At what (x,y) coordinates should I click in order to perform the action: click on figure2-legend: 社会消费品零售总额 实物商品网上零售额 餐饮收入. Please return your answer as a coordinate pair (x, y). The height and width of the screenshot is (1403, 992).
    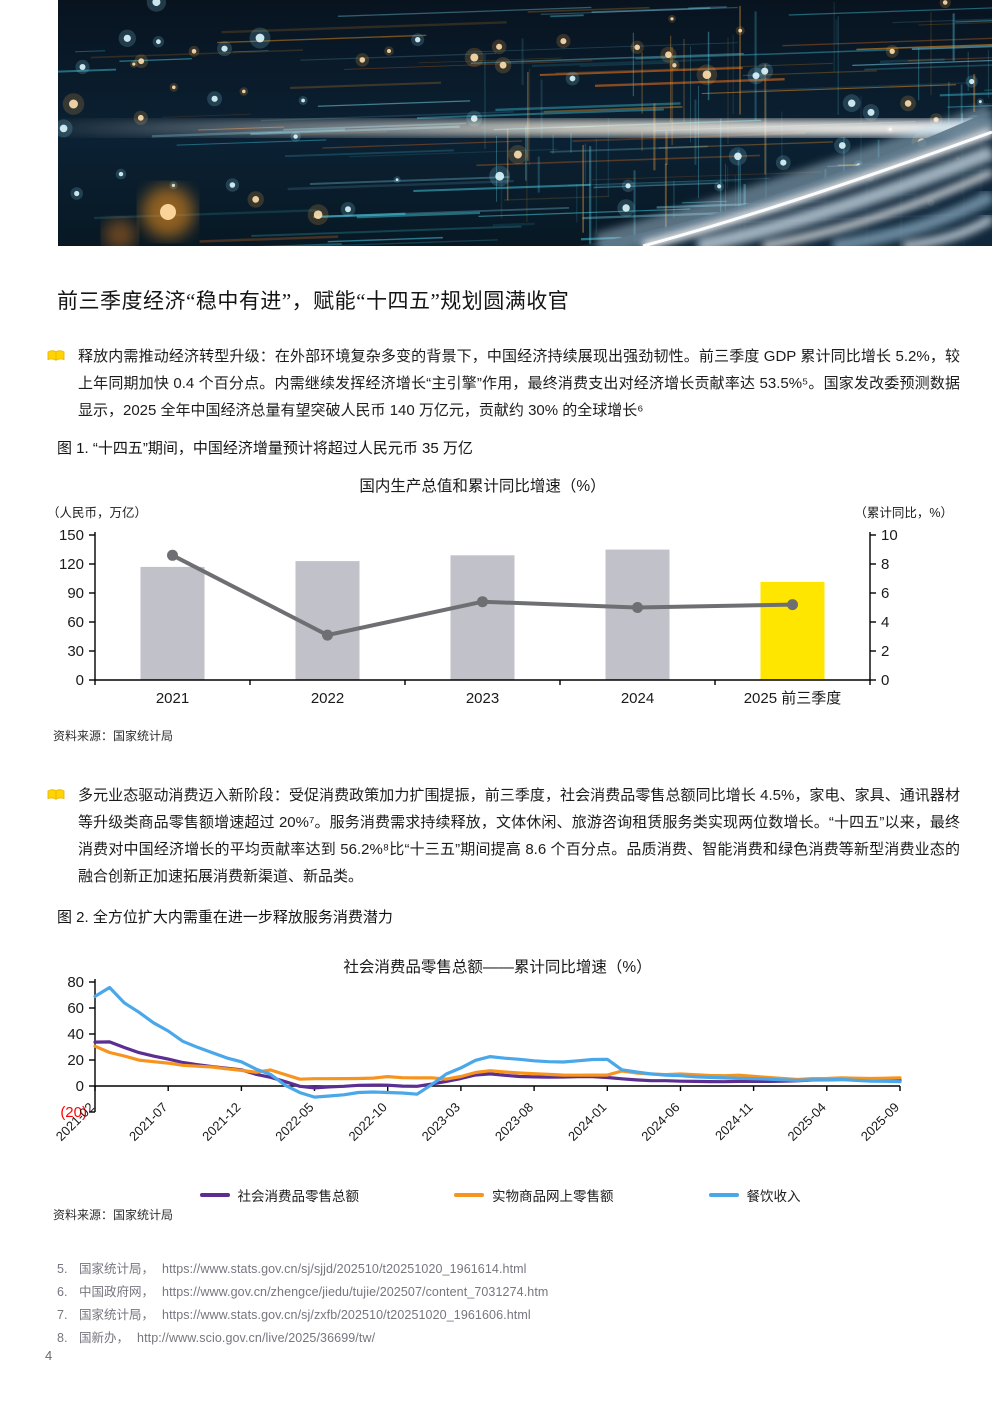
    Looking at the image, I should click on (500, 1195).